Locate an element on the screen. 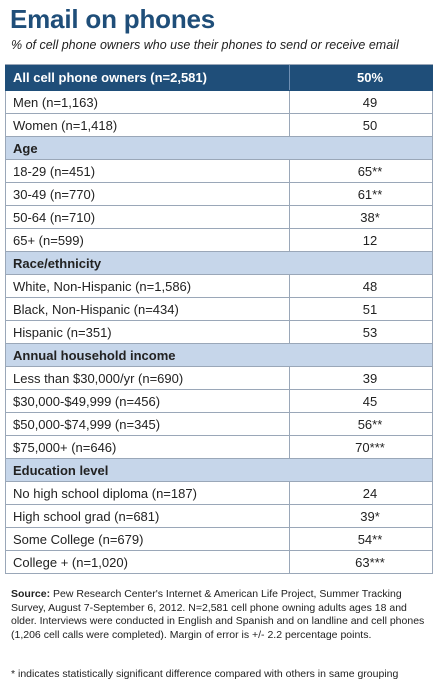 The image size is (439, 700). row-label: $30,000-$49,999 (n=456) is located at coordinates (148, 401).